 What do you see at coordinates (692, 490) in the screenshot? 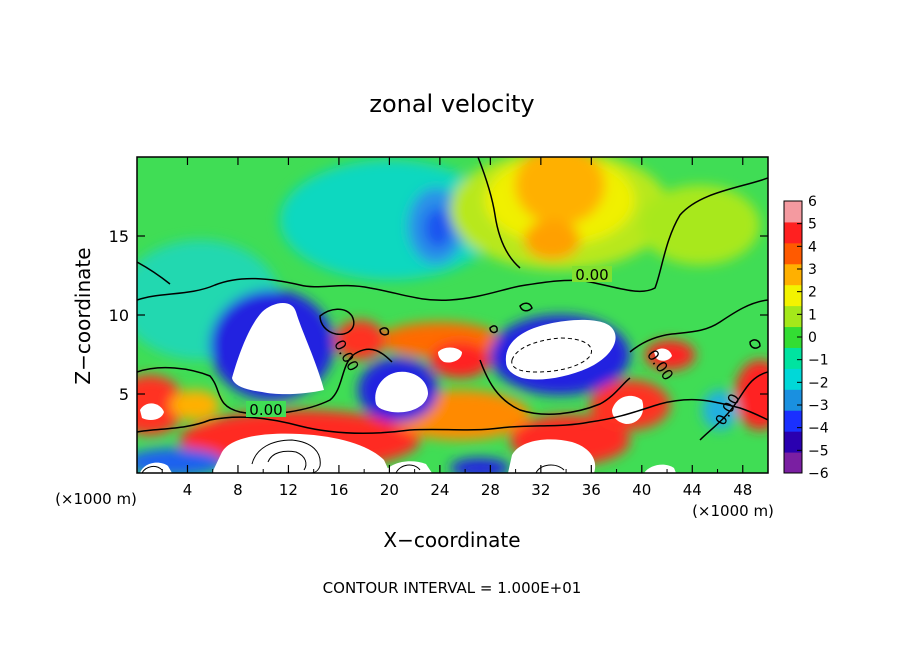
I see `x-tick-label: 44` at bounding box center [692, 490].